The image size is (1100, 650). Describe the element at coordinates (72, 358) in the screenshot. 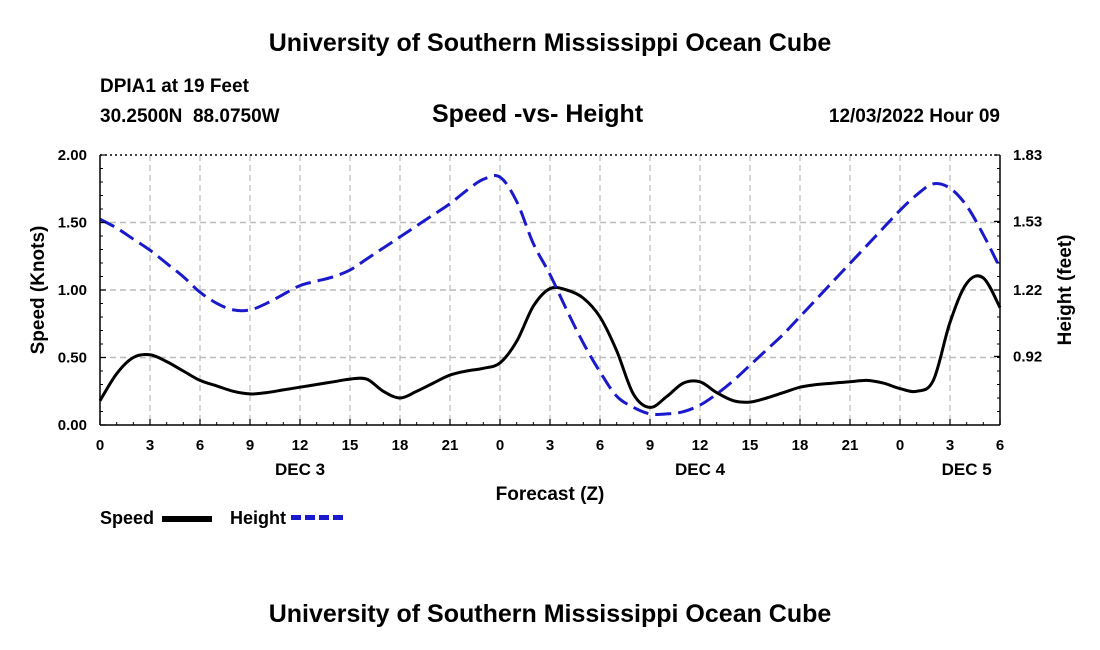

I see `y-tick-label-left: 0.50` at that location.